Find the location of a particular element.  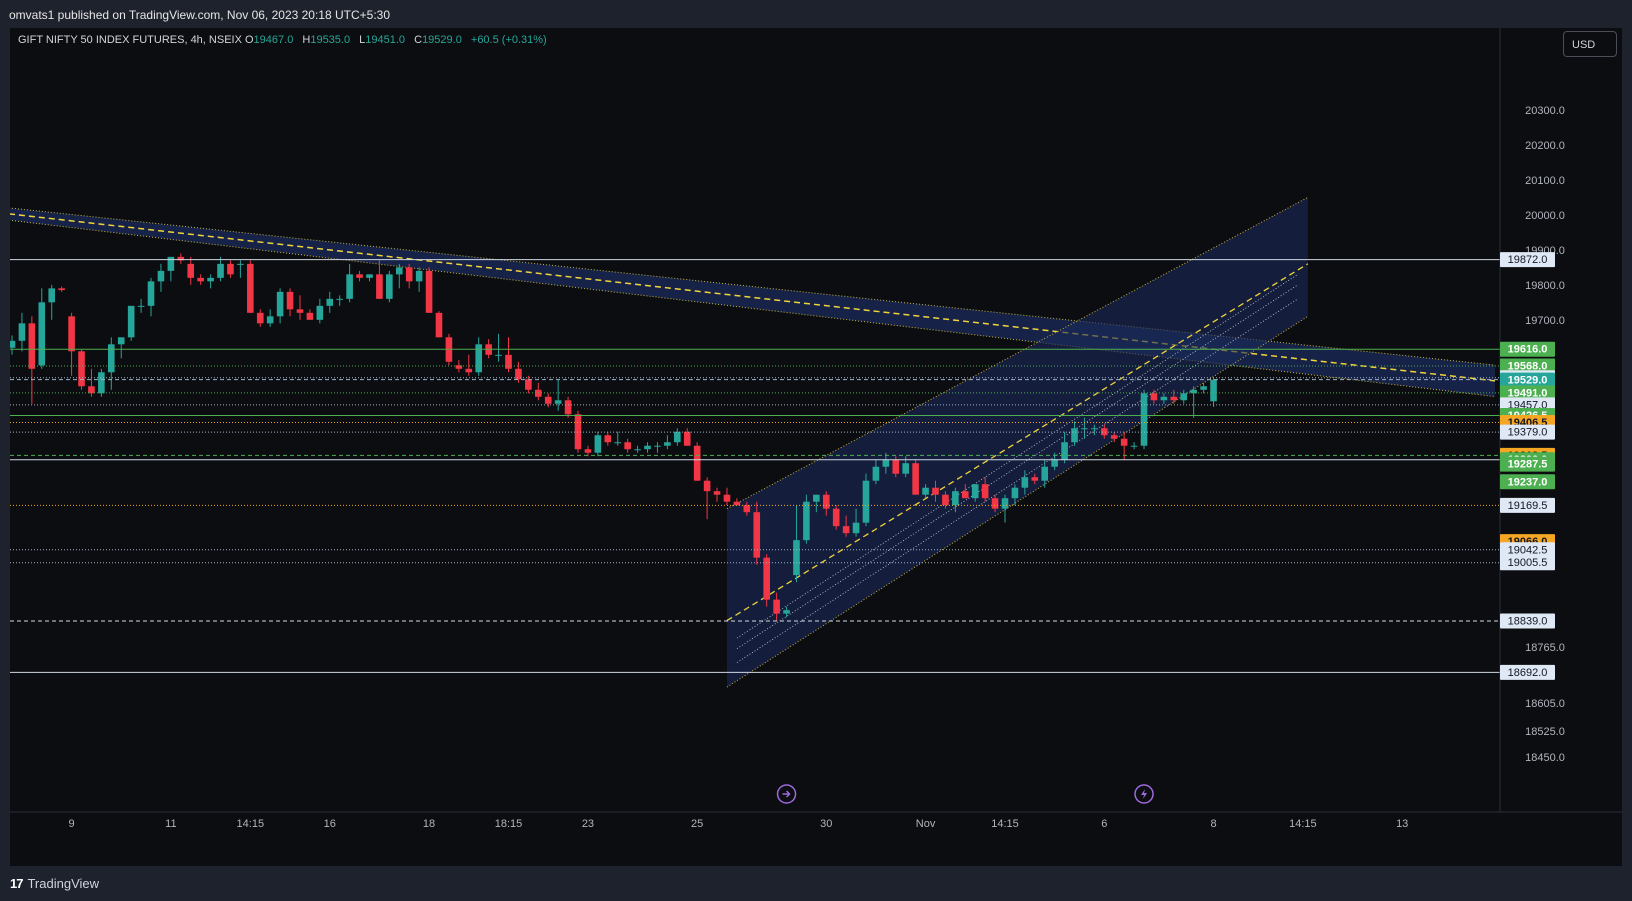

y-tick-label: 20100.0 is located at coordinates (1545, 181).